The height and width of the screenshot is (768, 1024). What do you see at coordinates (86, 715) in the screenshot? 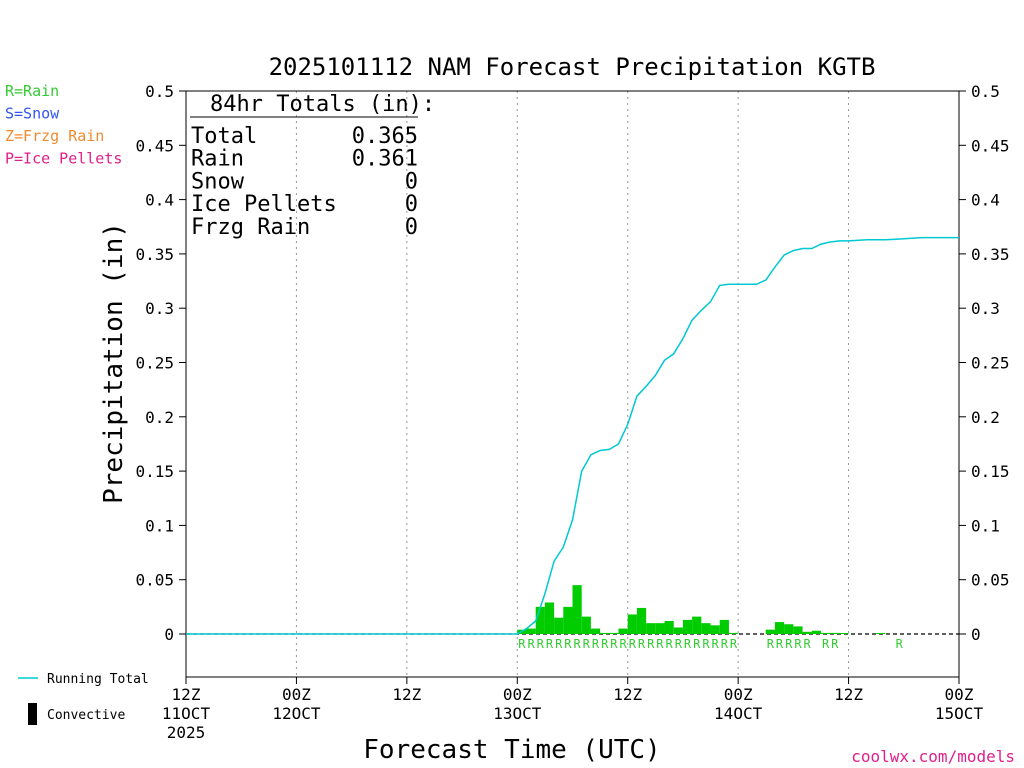
I see `line-legend-label: Convective` at bounding box center [86, 715].